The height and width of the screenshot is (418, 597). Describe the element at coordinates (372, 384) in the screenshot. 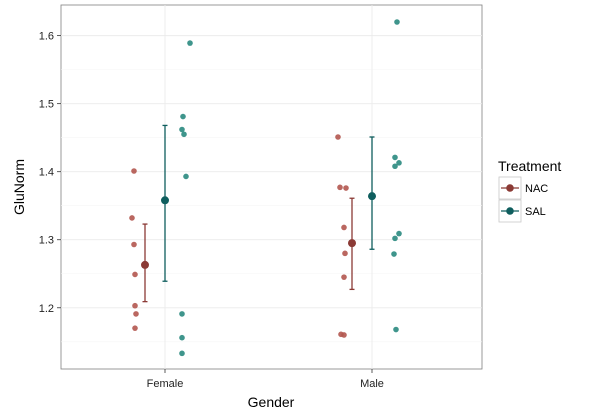

I see `x-tick-label: Male` at that location.